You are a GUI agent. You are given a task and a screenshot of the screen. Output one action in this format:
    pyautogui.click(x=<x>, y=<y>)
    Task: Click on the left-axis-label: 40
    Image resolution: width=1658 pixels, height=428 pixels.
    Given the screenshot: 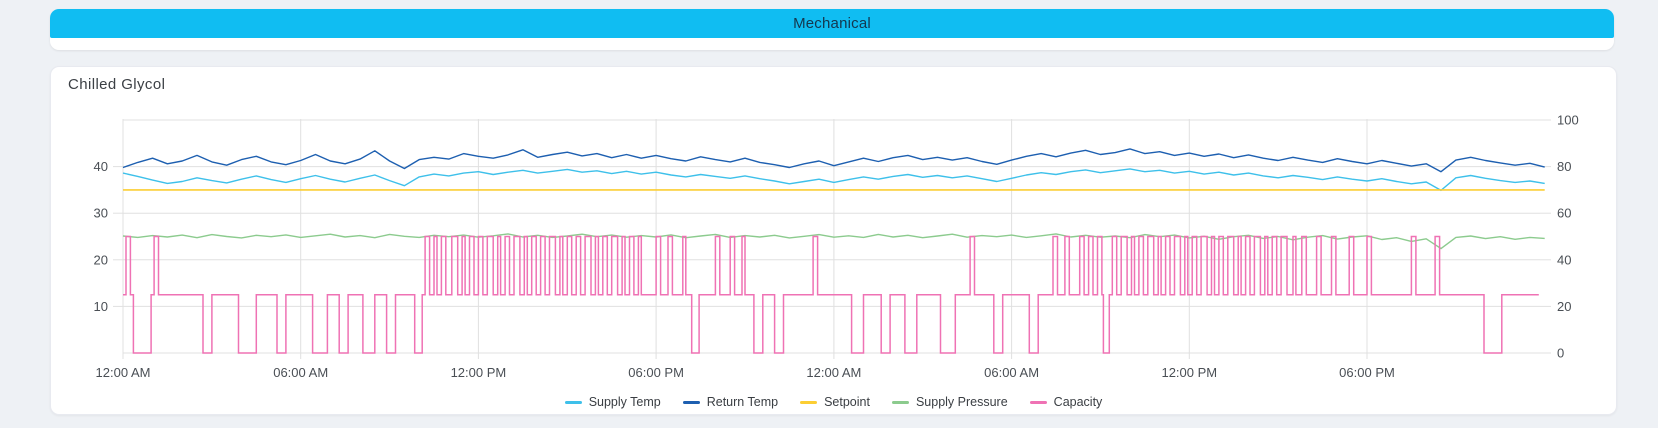 What is the action you would take?
    pyautogui.click(x=101, y=166)
    